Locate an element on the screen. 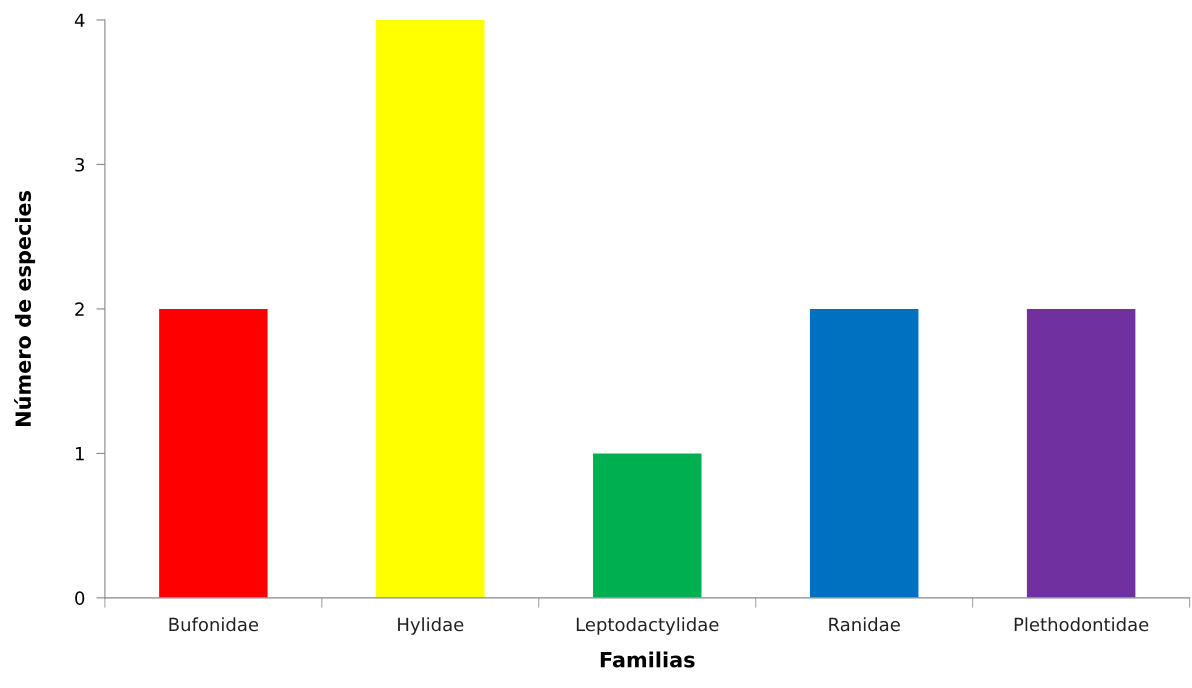  x-axis-title: Familias is located at coordinates (647, 659).